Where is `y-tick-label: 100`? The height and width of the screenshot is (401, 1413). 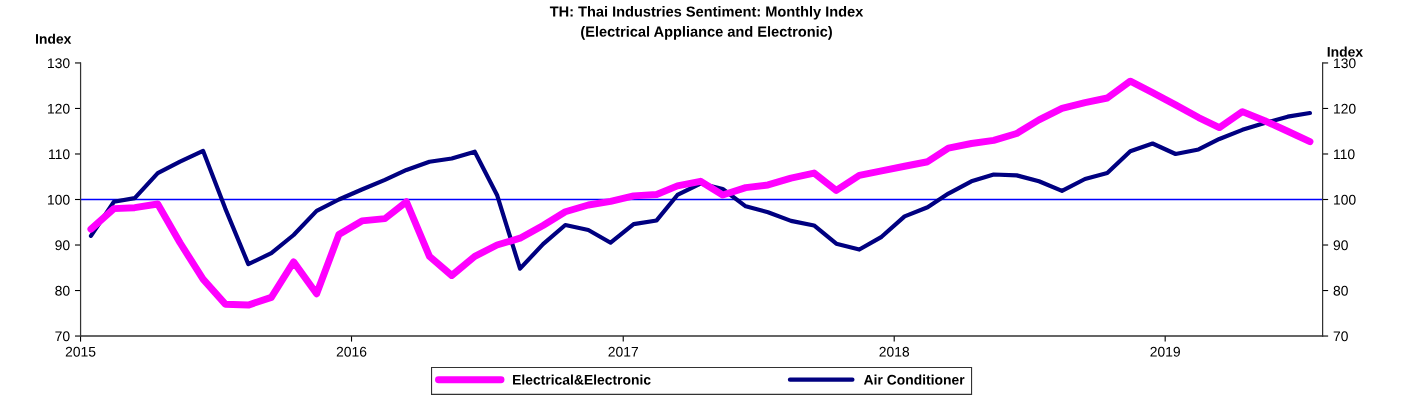
y-tick-label: 100 is located at coordinates (59, 199).